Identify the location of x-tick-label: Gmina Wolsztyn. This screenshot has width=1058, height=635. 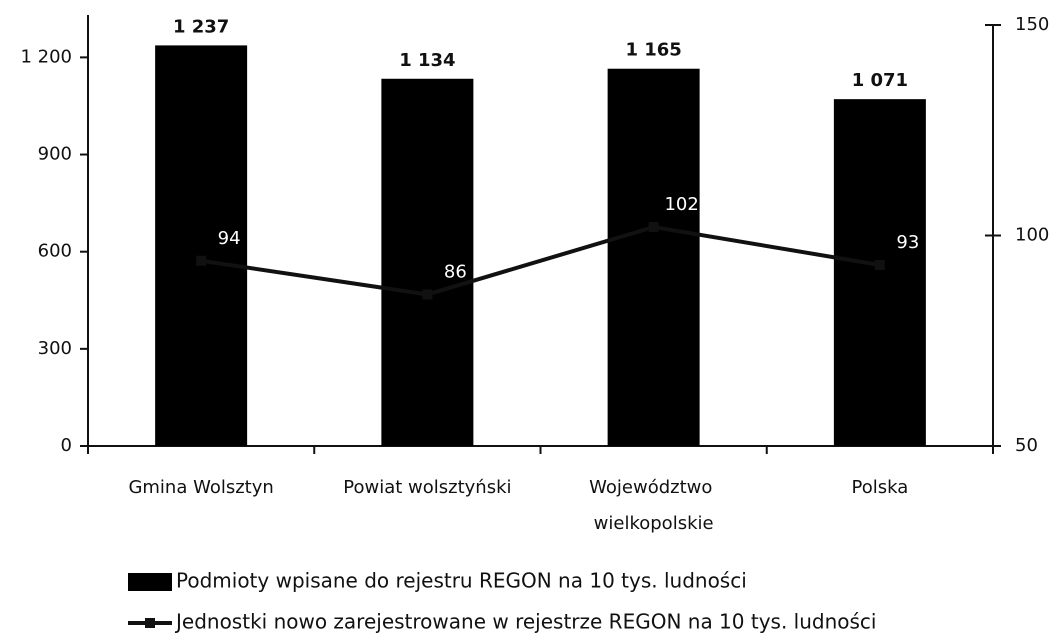
(200, 487).